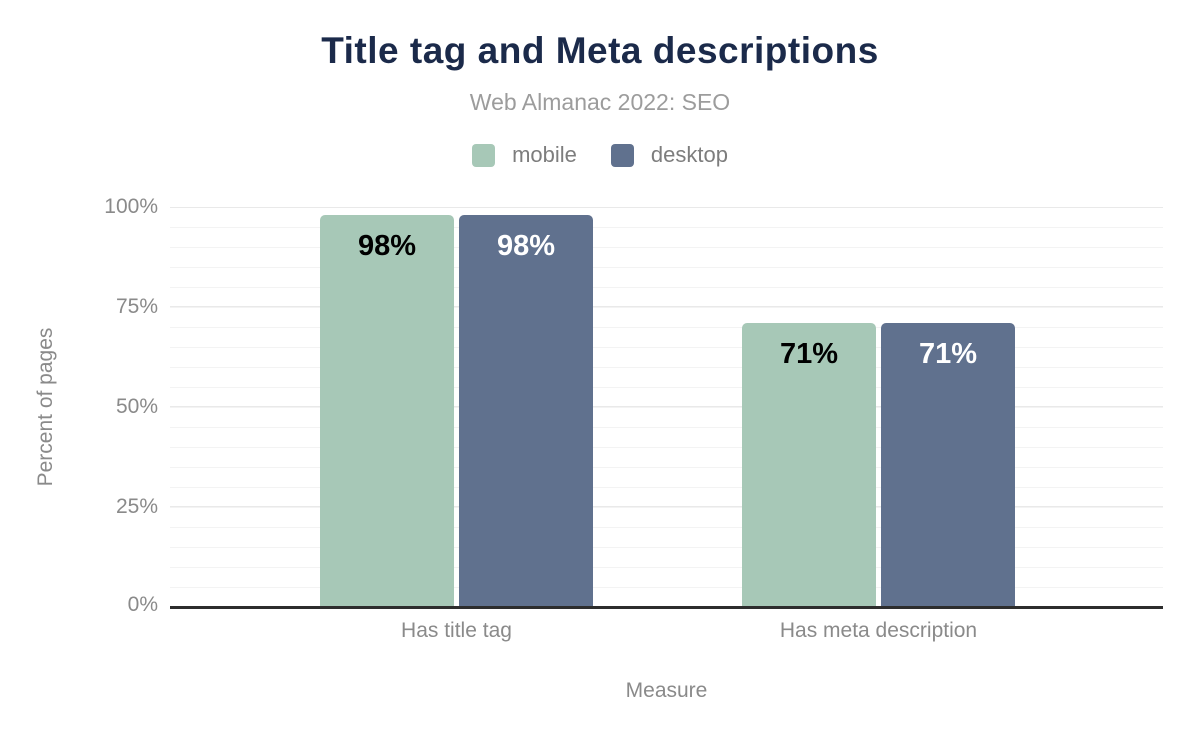 The image size is (1200, 742). I want to click on bar-mobile-has-meta-description: 71%, so click(809, 465).